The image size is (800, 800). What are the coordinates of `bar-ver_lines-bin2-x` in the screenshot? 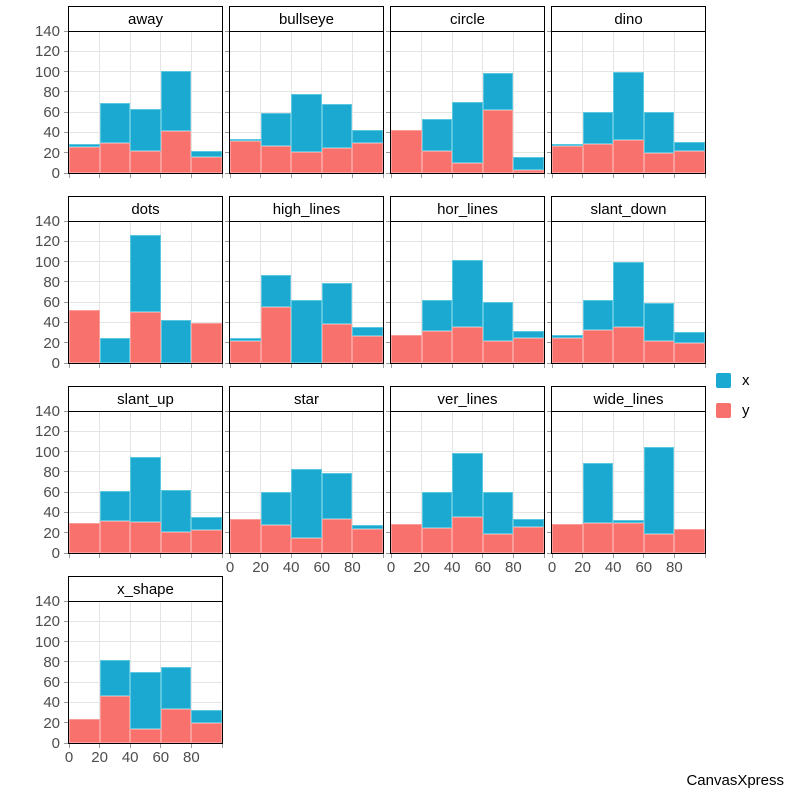 It's located at (467, 484).